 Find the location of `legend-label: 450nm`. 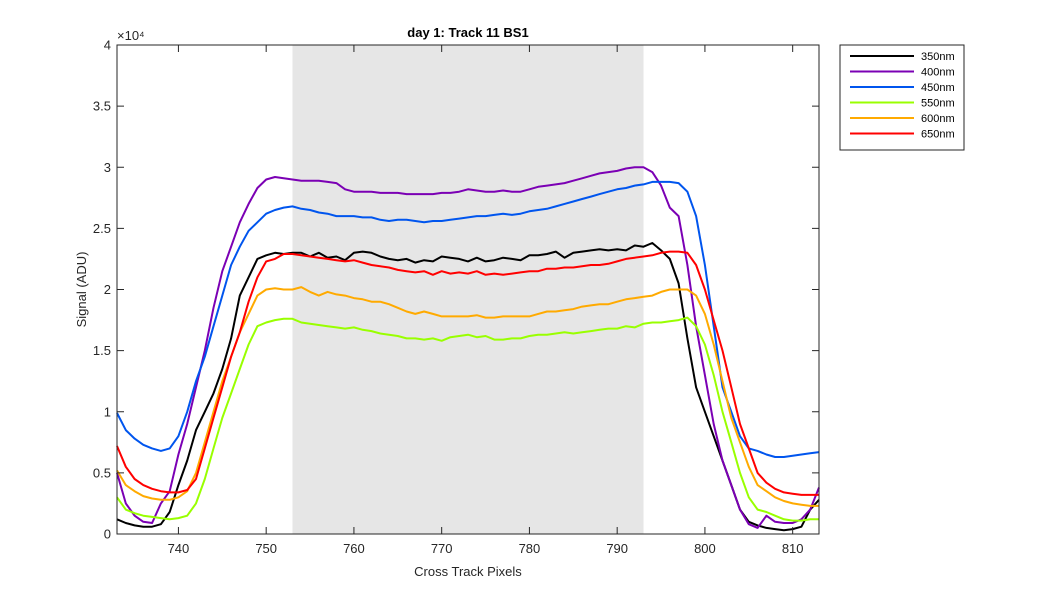

legend-label: 450nm is located at coordinates (938, 88).